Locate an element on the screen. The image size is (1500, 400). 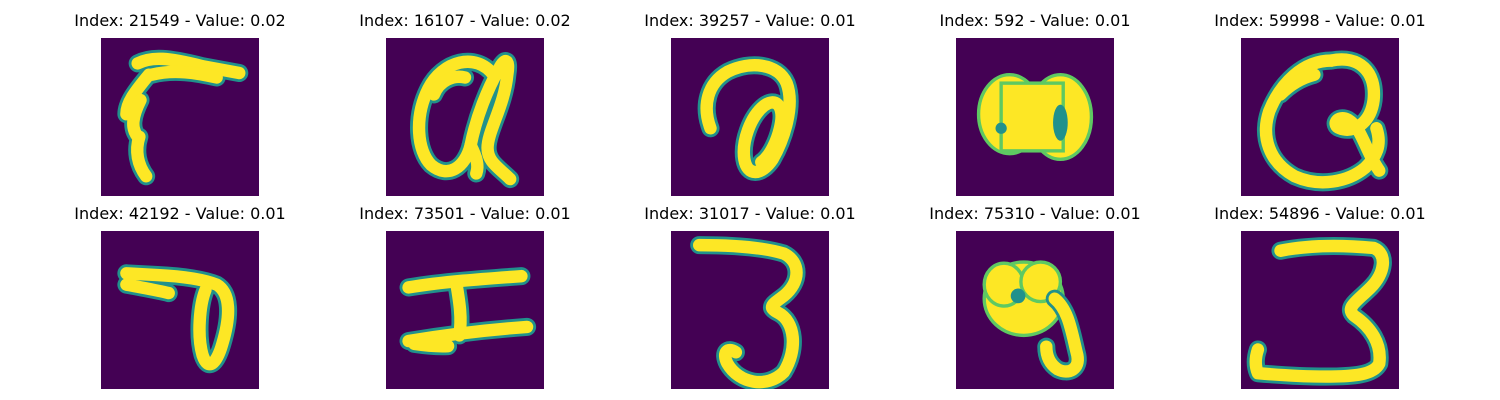
image-panel-10: Index: 54896 - Value: 0.01 is located at coordinates (1320, 296).